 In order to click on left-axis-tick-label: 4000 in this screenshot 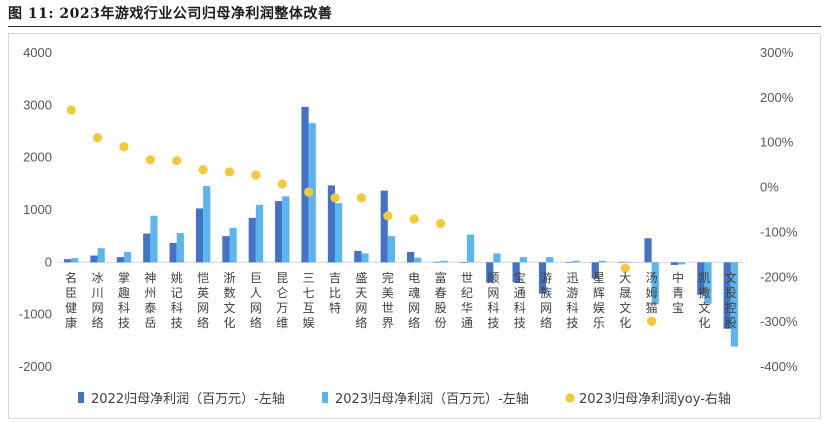, I will do `click(37, 52)`.